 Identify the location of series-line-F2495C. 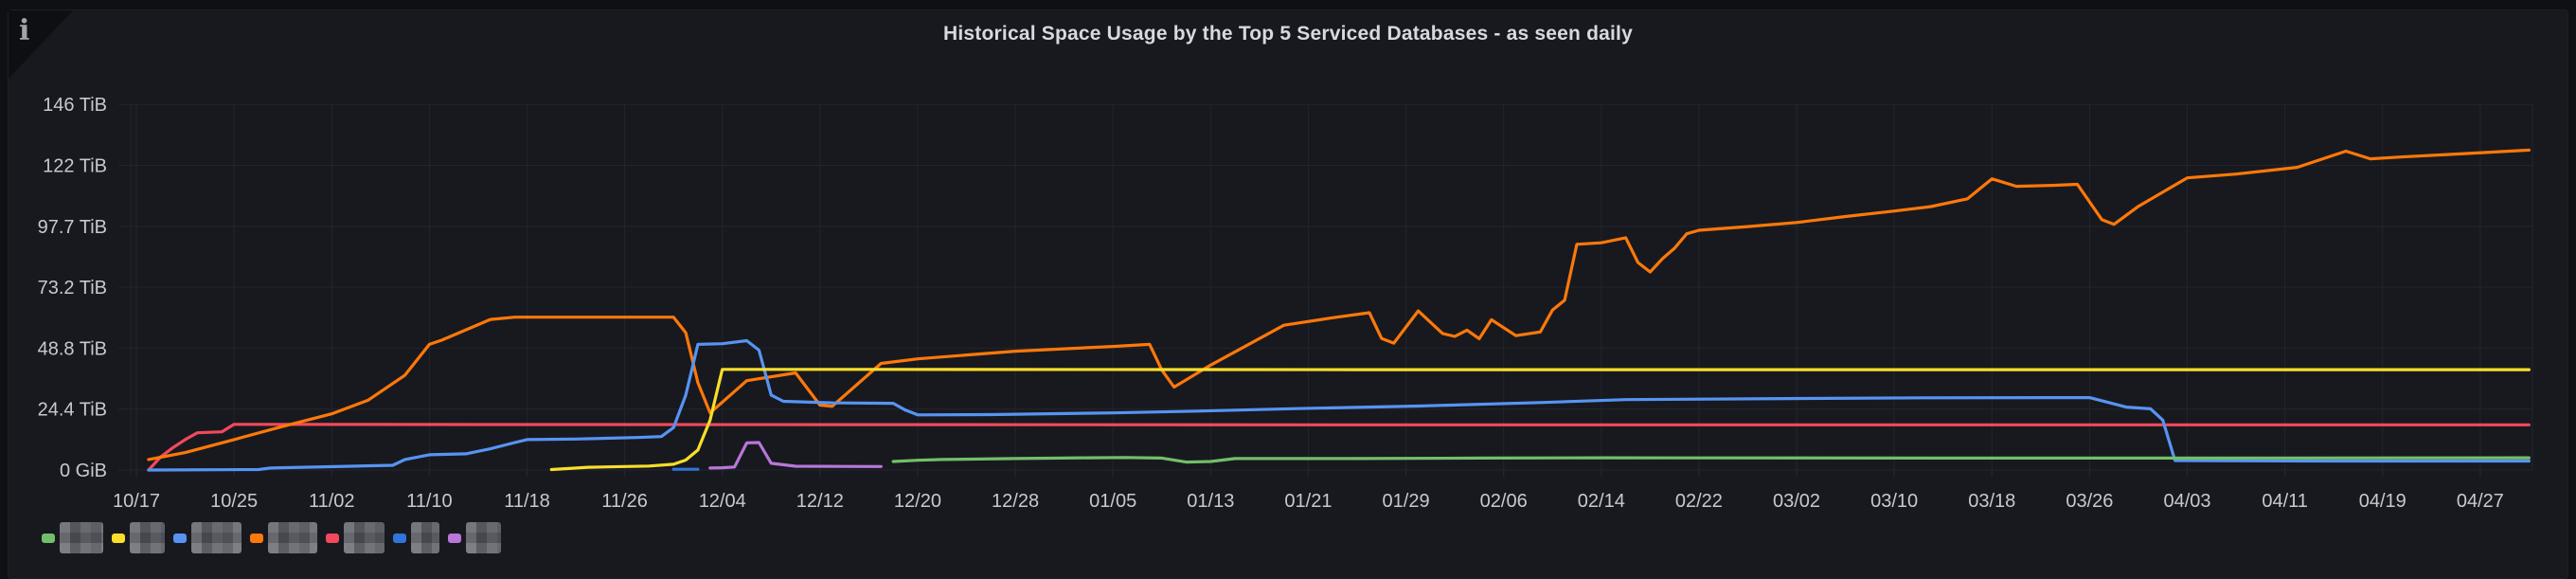
(1339, 447).